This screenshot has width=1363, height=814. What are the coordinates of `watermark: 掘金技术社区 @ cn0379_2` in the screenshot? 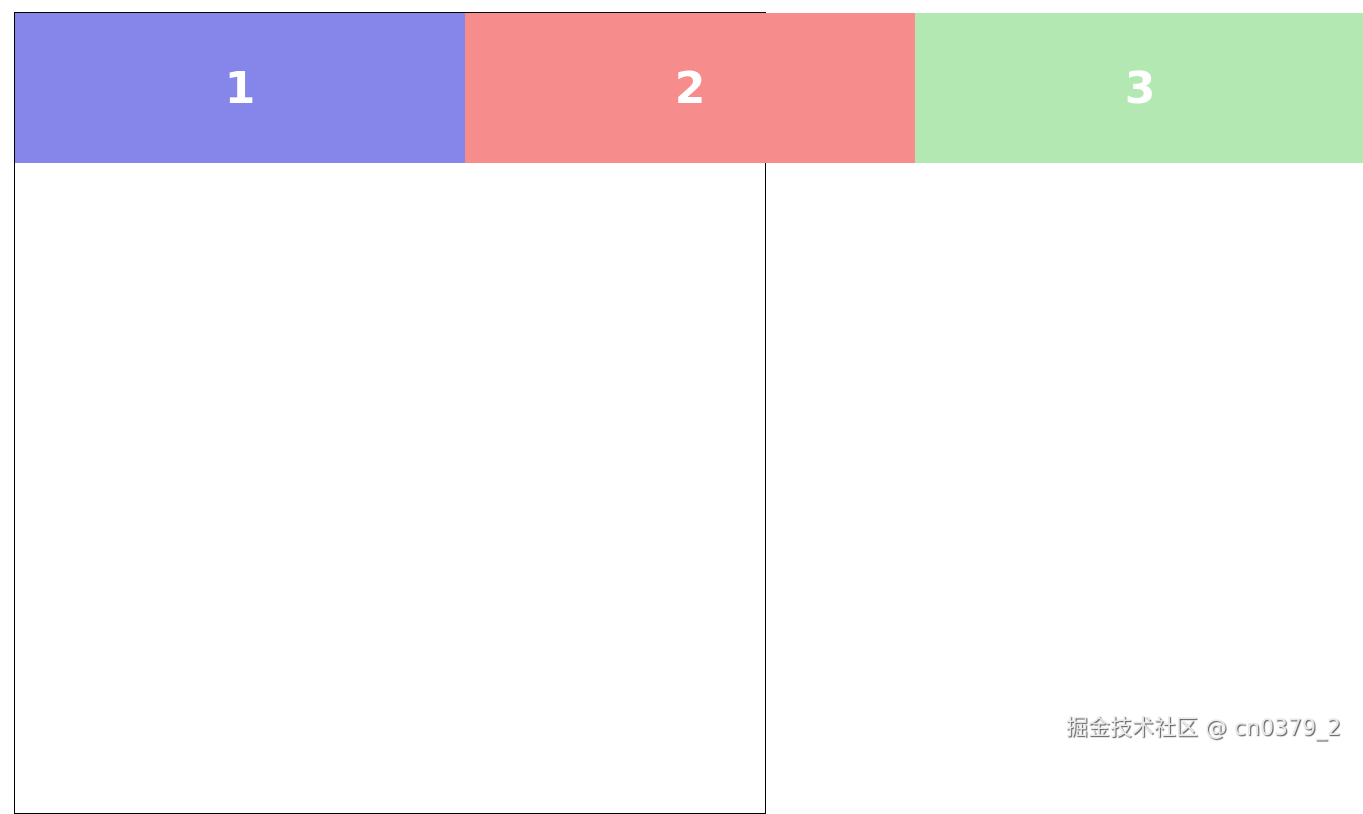 It's located at (1203, 726).